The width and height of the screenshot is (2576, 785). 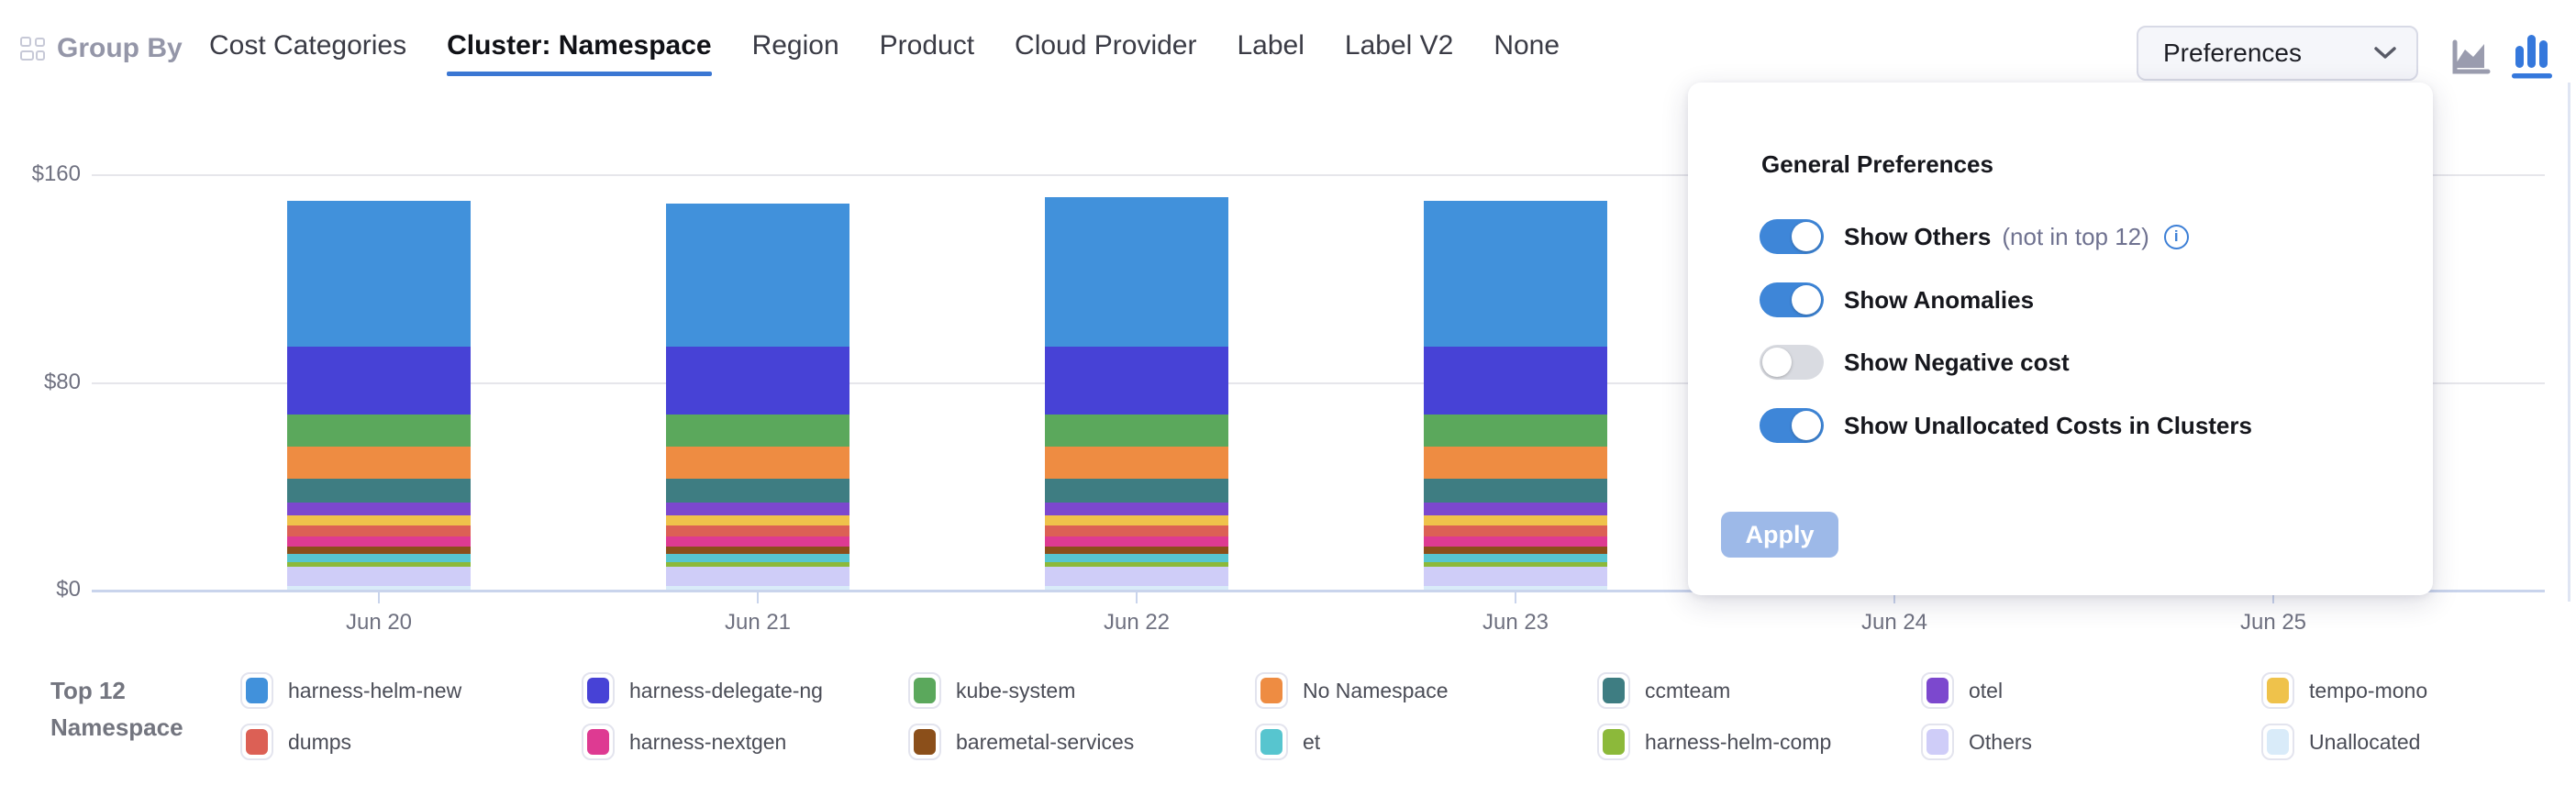 I want to click on tab-label: Cluster: Namespace, so click(x=579, y=45).